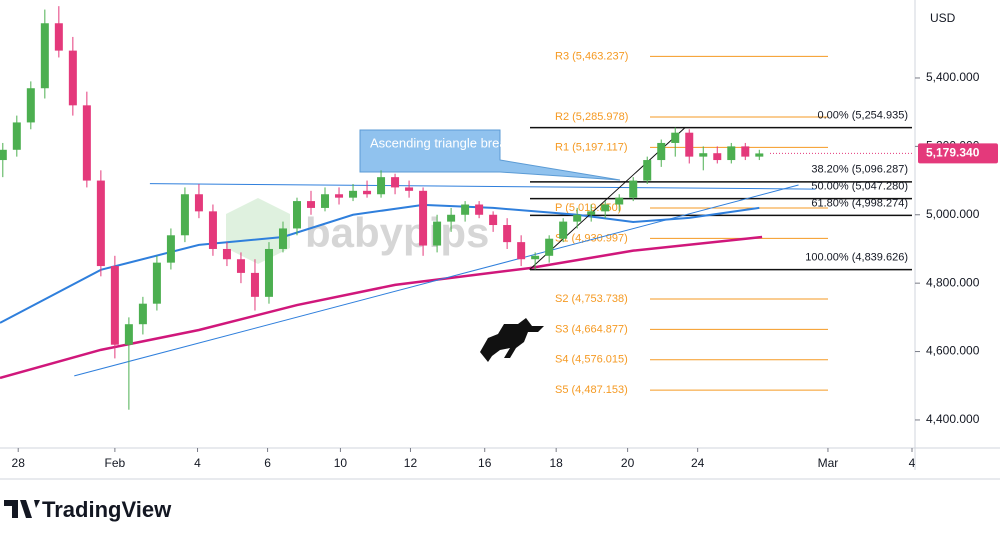  I want to click on bull-icon, so click(512, 340).